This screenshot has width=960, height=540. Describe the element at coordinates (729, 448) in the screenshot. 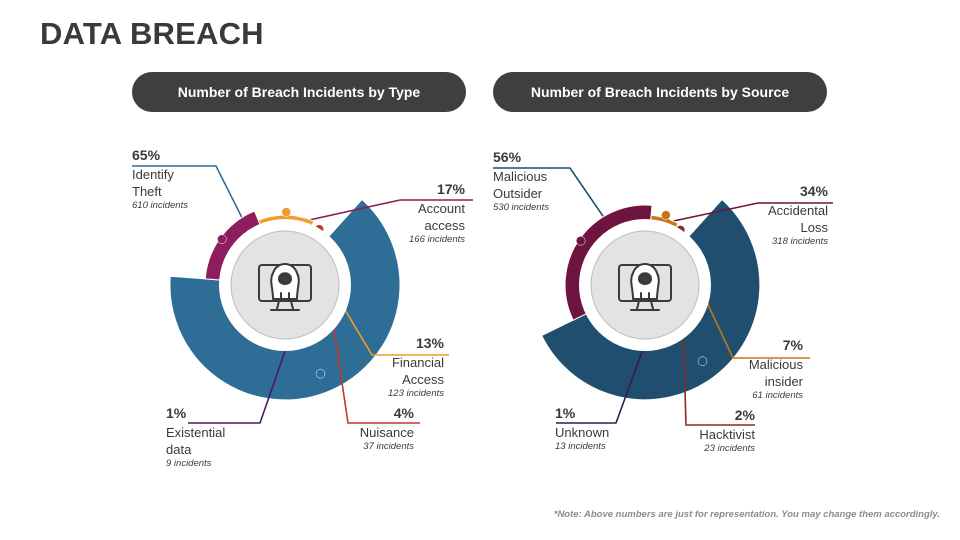

I see `count-label: 23 incidents` at that location.